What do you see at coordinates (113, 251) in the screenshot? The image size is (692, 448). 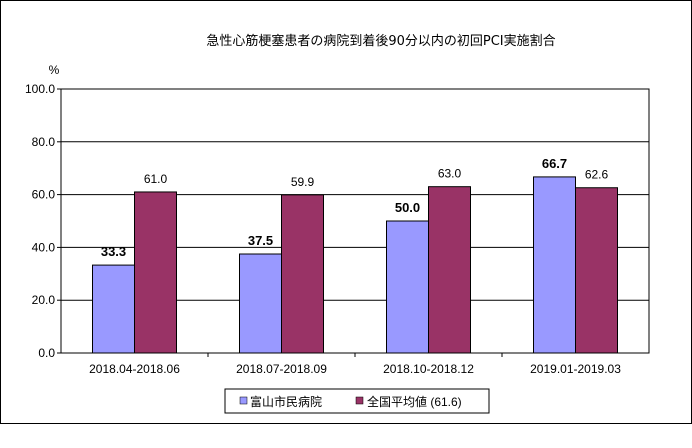 I see `data-label-series-1: 33.3` at bounding box center [113, 251].